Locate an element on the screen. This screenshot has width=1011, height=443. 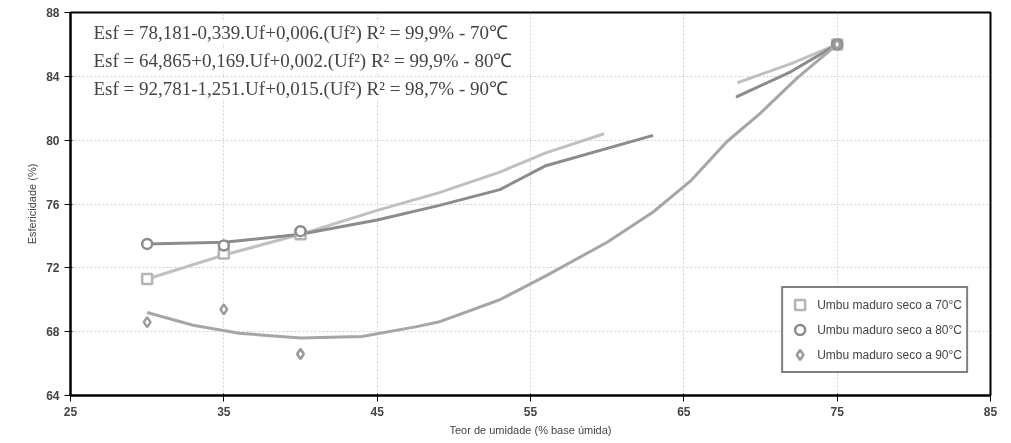
x-tick-label: 55 is located at coordinates (530, 411).